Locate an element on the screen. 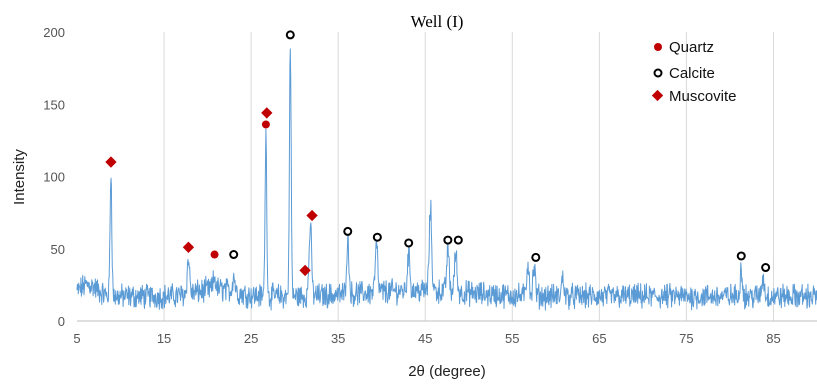  x-tick-label: 55 is located at coordinates (512, 338).